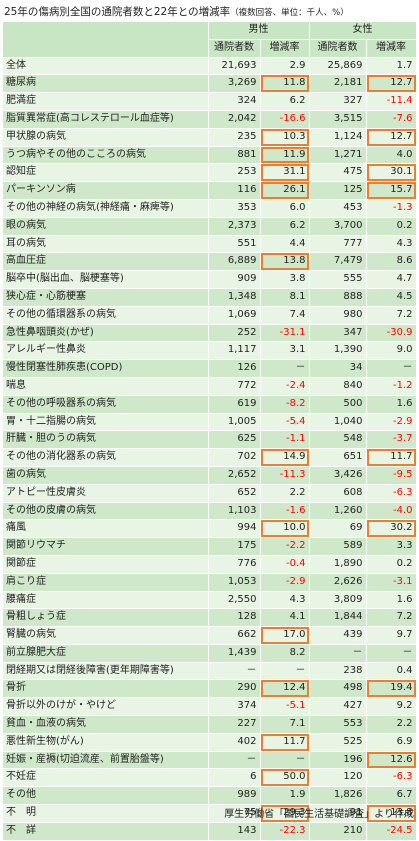 This screenshot has height=841, width=419. Describe the element at coordinates (338, 440) in the screenshot. I see `female-count-cell: 548` at that location.